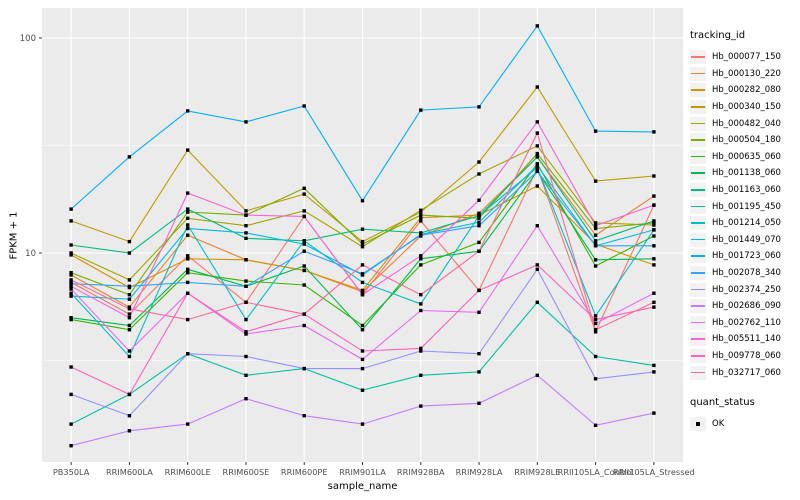 The width and height of the screenshot is (800, 500). Describe the element at coordinates (745, 323) in the screenshot. I see `legend-item-Hb_002762_110: Hb_002762_110` at that location.